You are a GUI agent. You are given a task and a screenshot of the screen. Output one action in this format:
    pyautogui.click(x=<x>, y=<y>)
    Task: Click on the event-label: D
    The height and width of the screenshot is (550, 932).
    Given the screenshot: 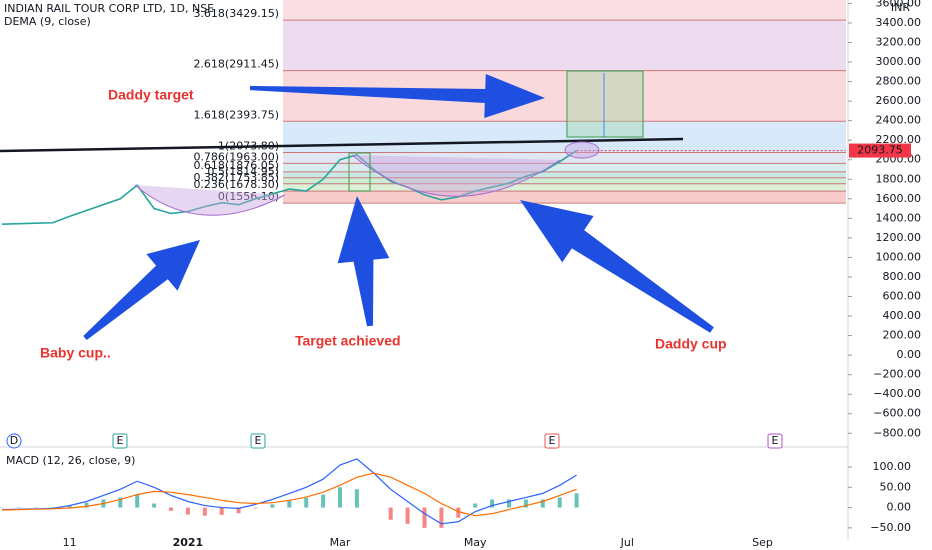 What is the action you would take?
    pyautogui.click(x=14, y=440)
    